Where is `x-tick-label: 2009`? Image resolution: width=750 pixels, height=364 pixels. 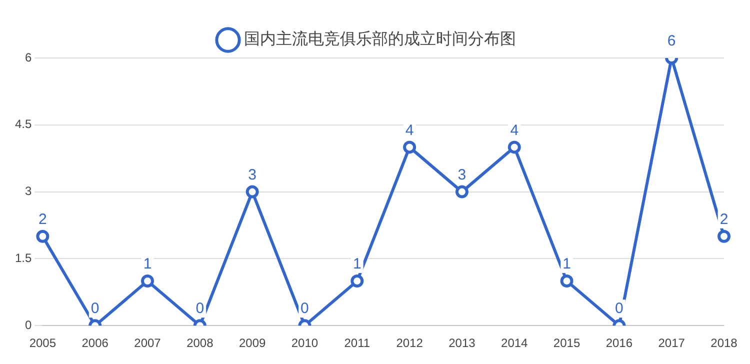
x-tick-label: 2009 is located at coordinates (252, 343).